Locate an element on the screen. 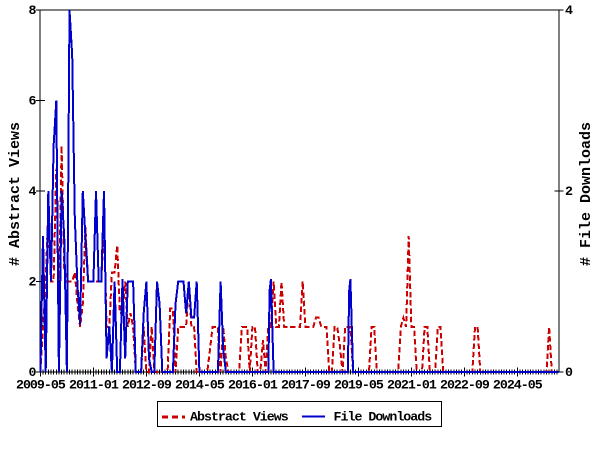 This screenshot has width=600, height=455. svg-text: 2021-01 is located at coordinates (412, 385).